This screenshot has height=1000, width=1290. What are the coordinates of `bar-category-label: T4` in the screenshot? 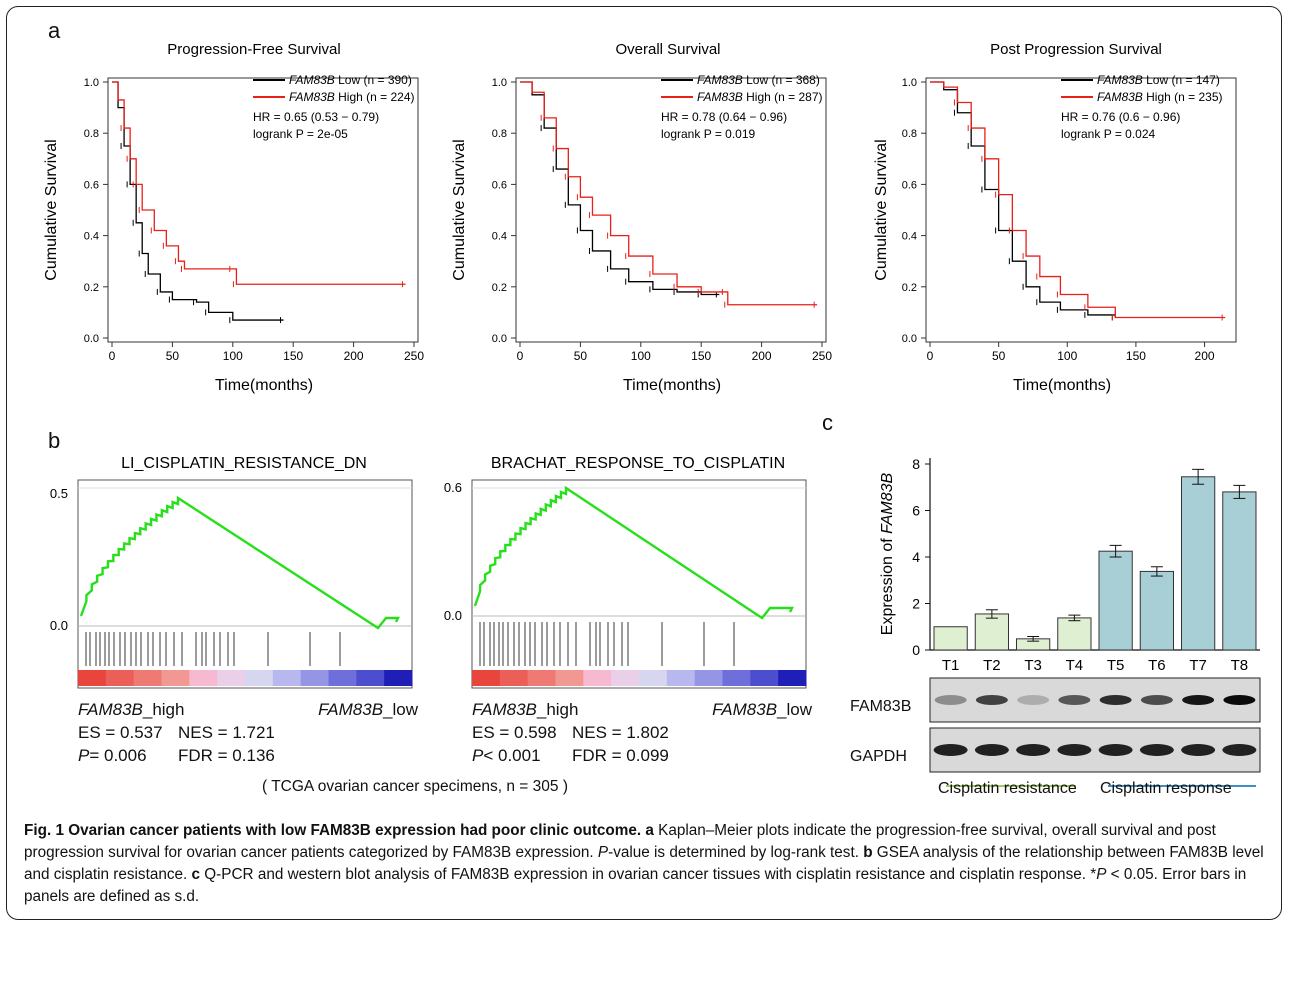 It's located at (1075, 665).